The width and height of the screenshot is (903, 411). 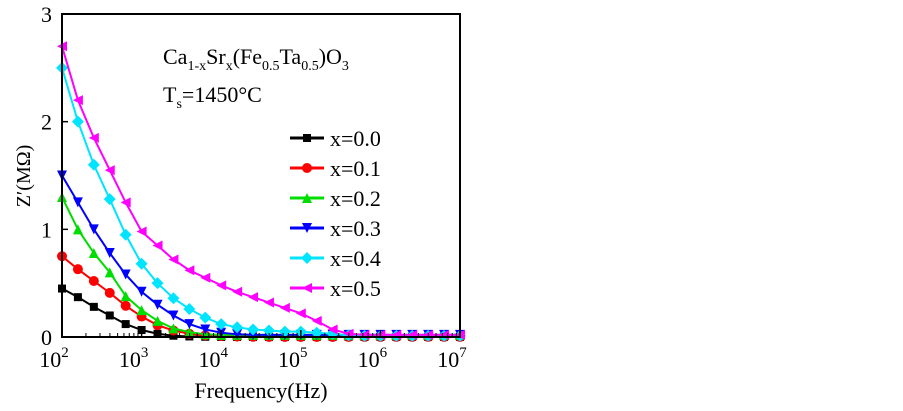 I want to click on legend-item: x=0.0, so click(x=335, y=138).